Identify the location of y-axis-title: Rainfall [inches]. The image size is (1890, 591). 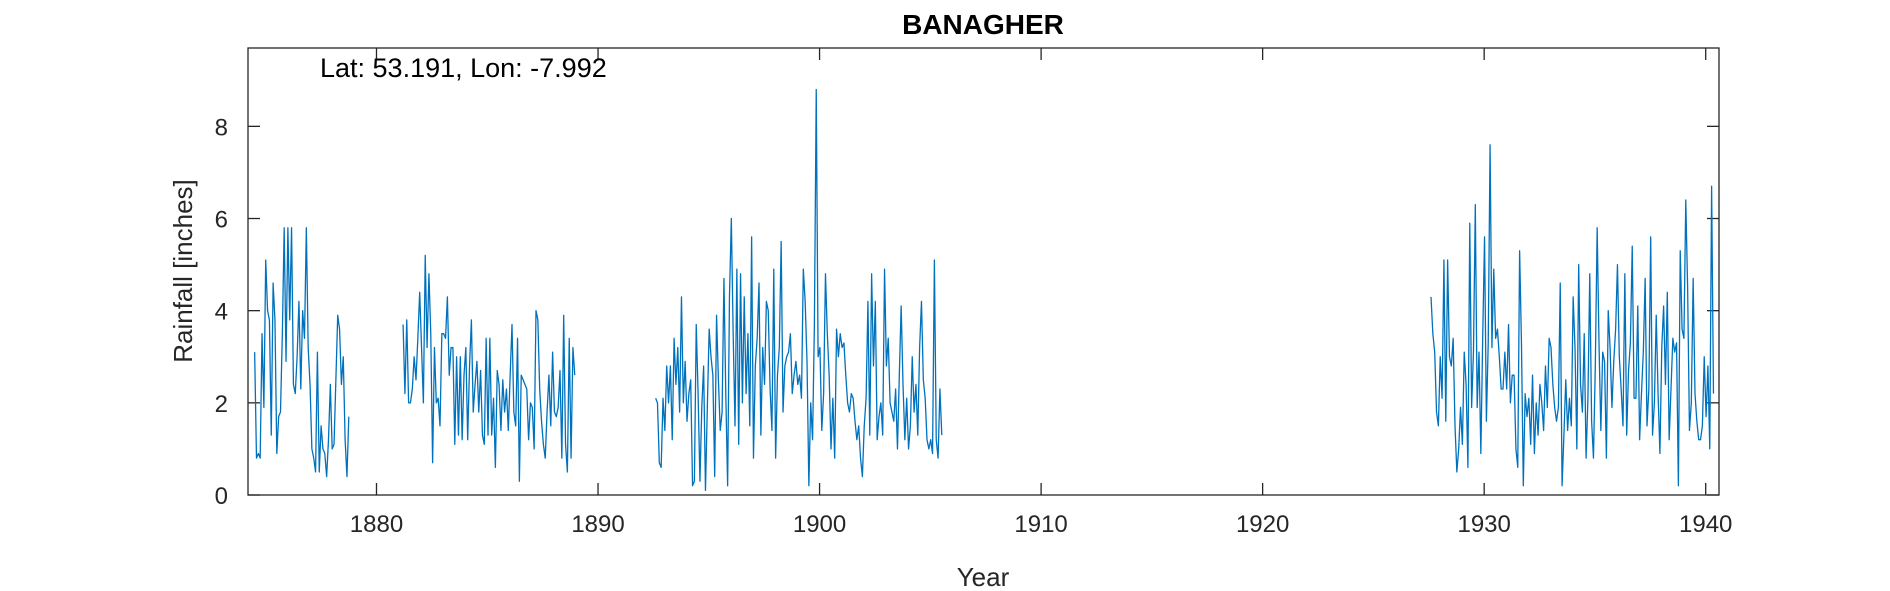
(183, 271).